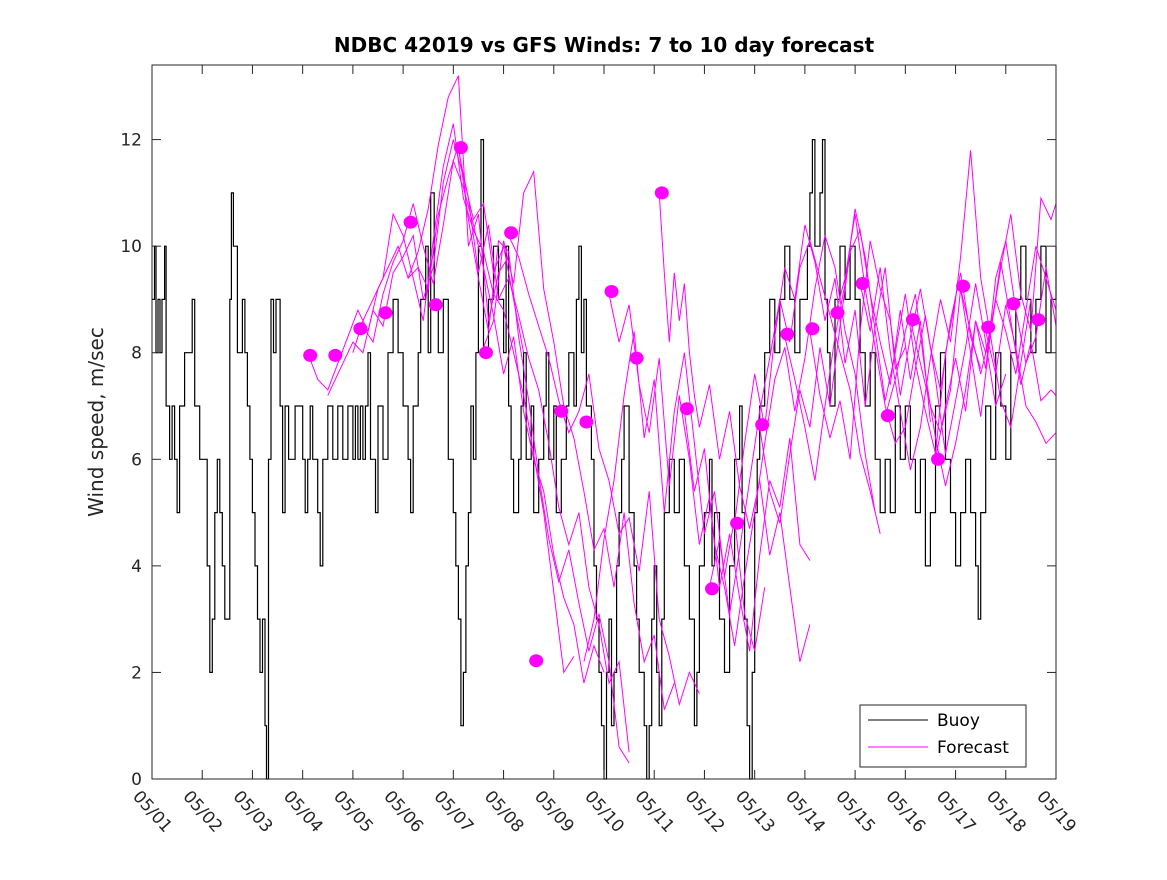  I want to click on y-tick-label-5: 10, so click(131, 247).